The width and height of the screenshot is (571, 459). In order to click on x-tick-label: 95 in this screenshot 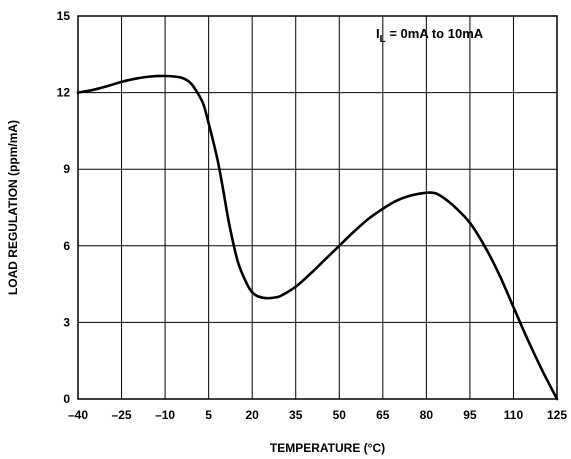, I will do `click(470, 415)`.